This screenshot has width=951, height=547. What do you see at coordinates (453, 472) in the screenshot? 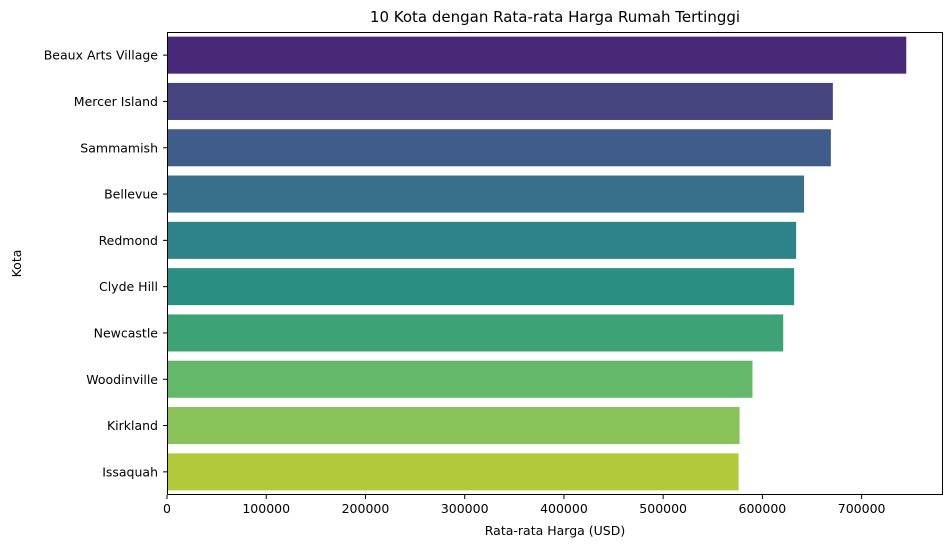
I see `bar-issaquah` at bounding box center [453, 472].